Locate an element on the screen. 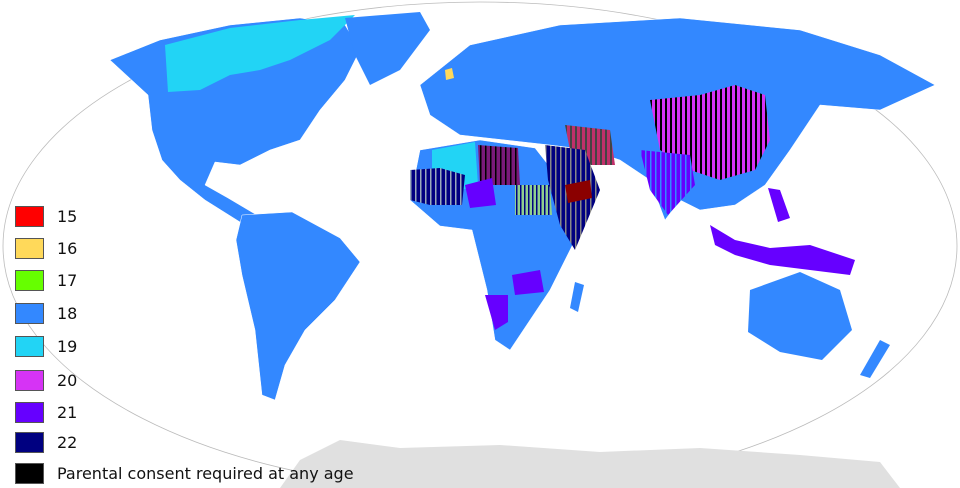  legend-item-21: 21 is located at coordinates (46, 412).